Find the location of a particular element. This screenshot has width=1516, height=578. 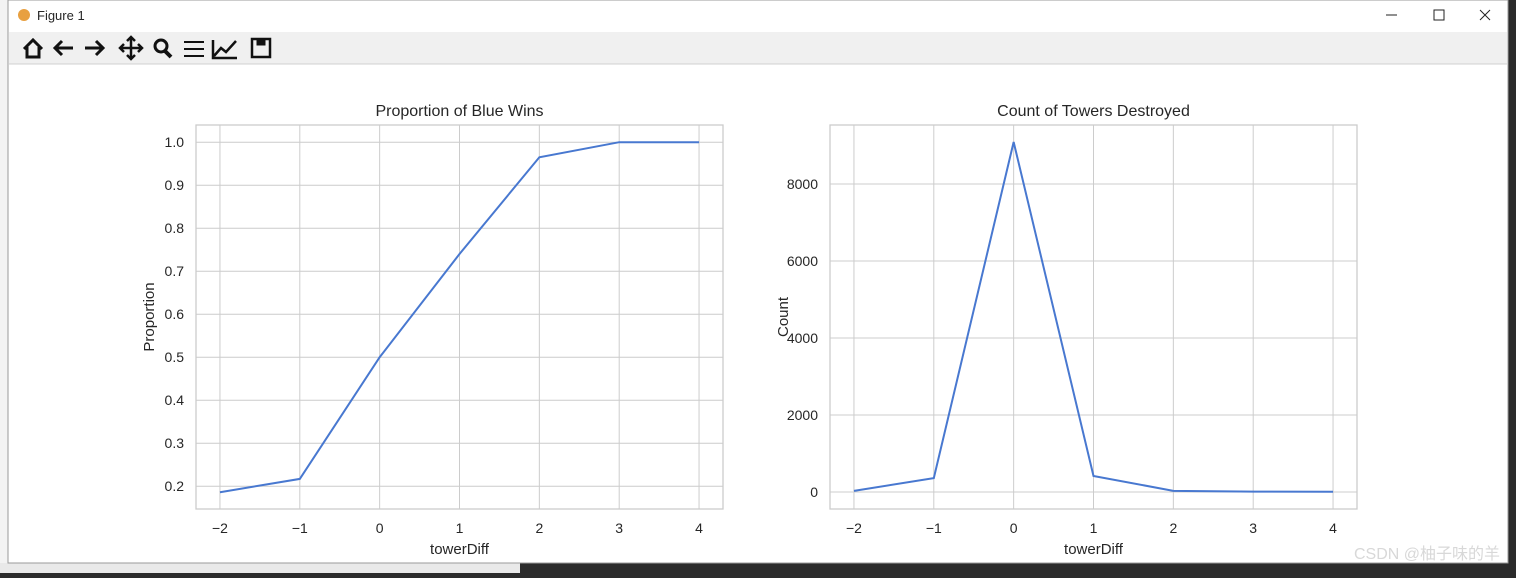

forward-button is located at coordinates (95, 48).